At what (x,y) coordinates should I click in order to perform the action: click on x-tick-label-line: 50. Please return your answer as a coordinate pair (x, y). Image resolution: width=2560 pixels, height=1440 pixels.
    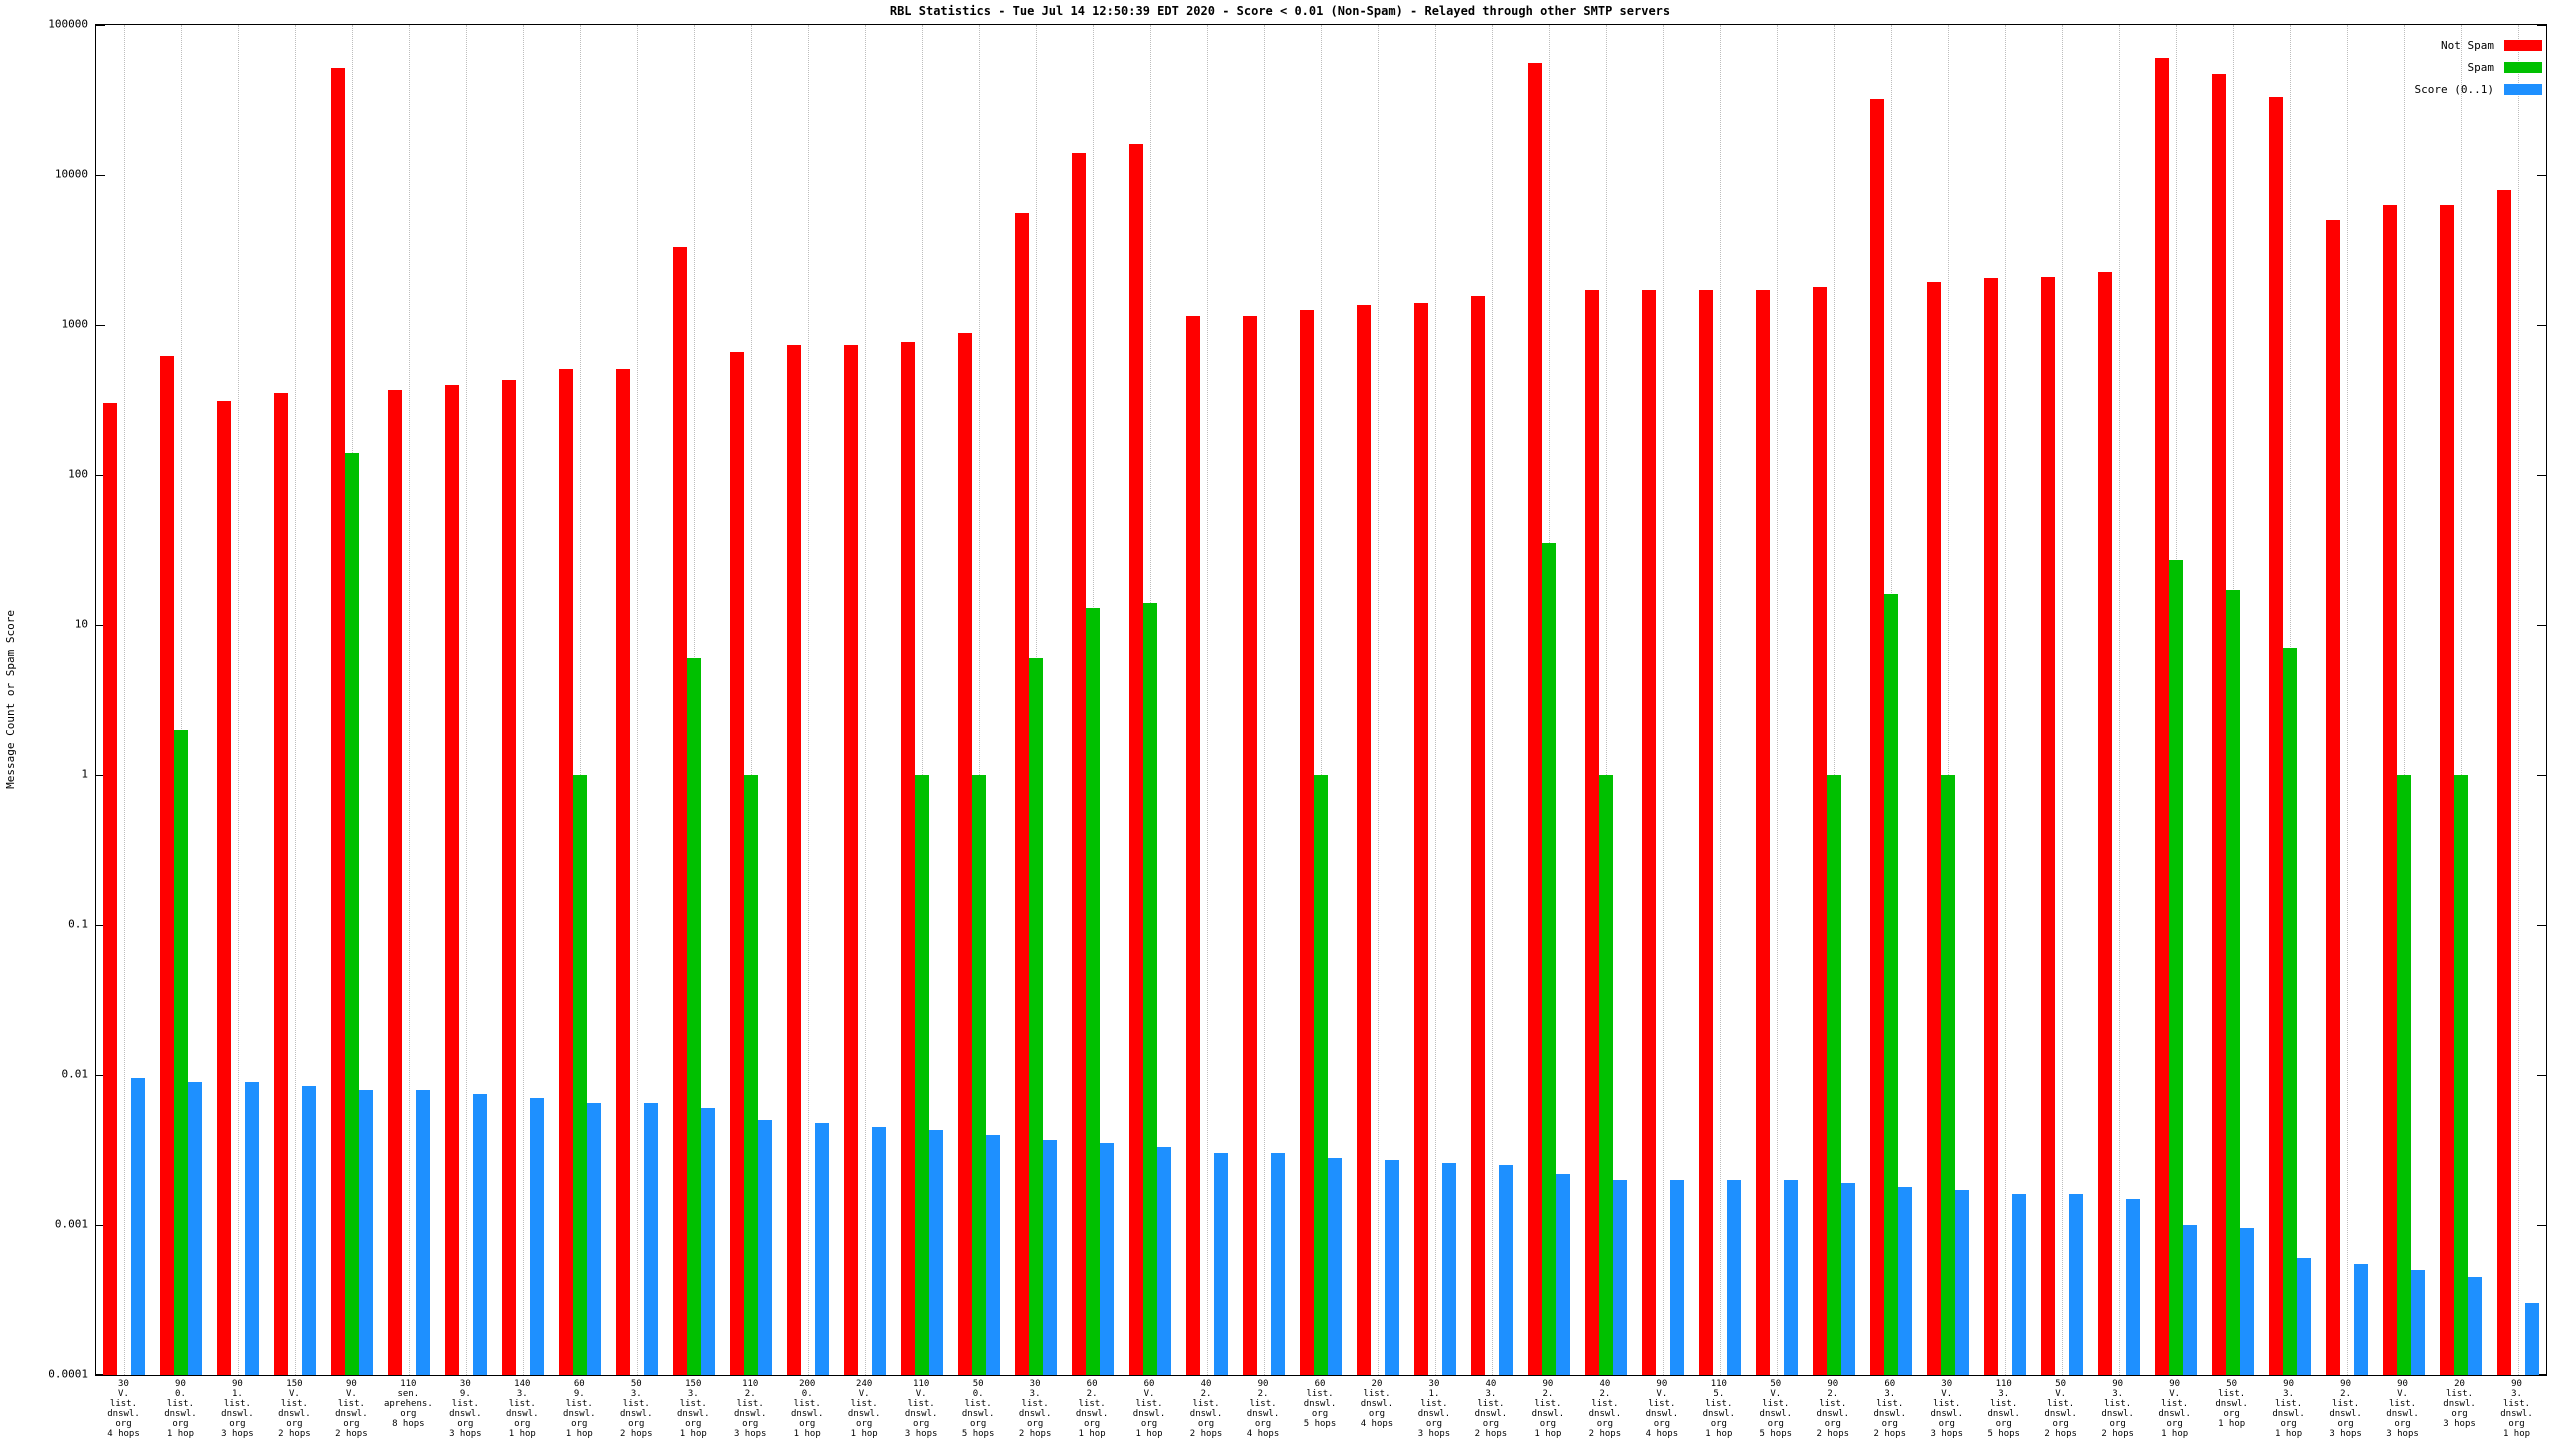
    Looking at the image, I should click on (1776, 1384).